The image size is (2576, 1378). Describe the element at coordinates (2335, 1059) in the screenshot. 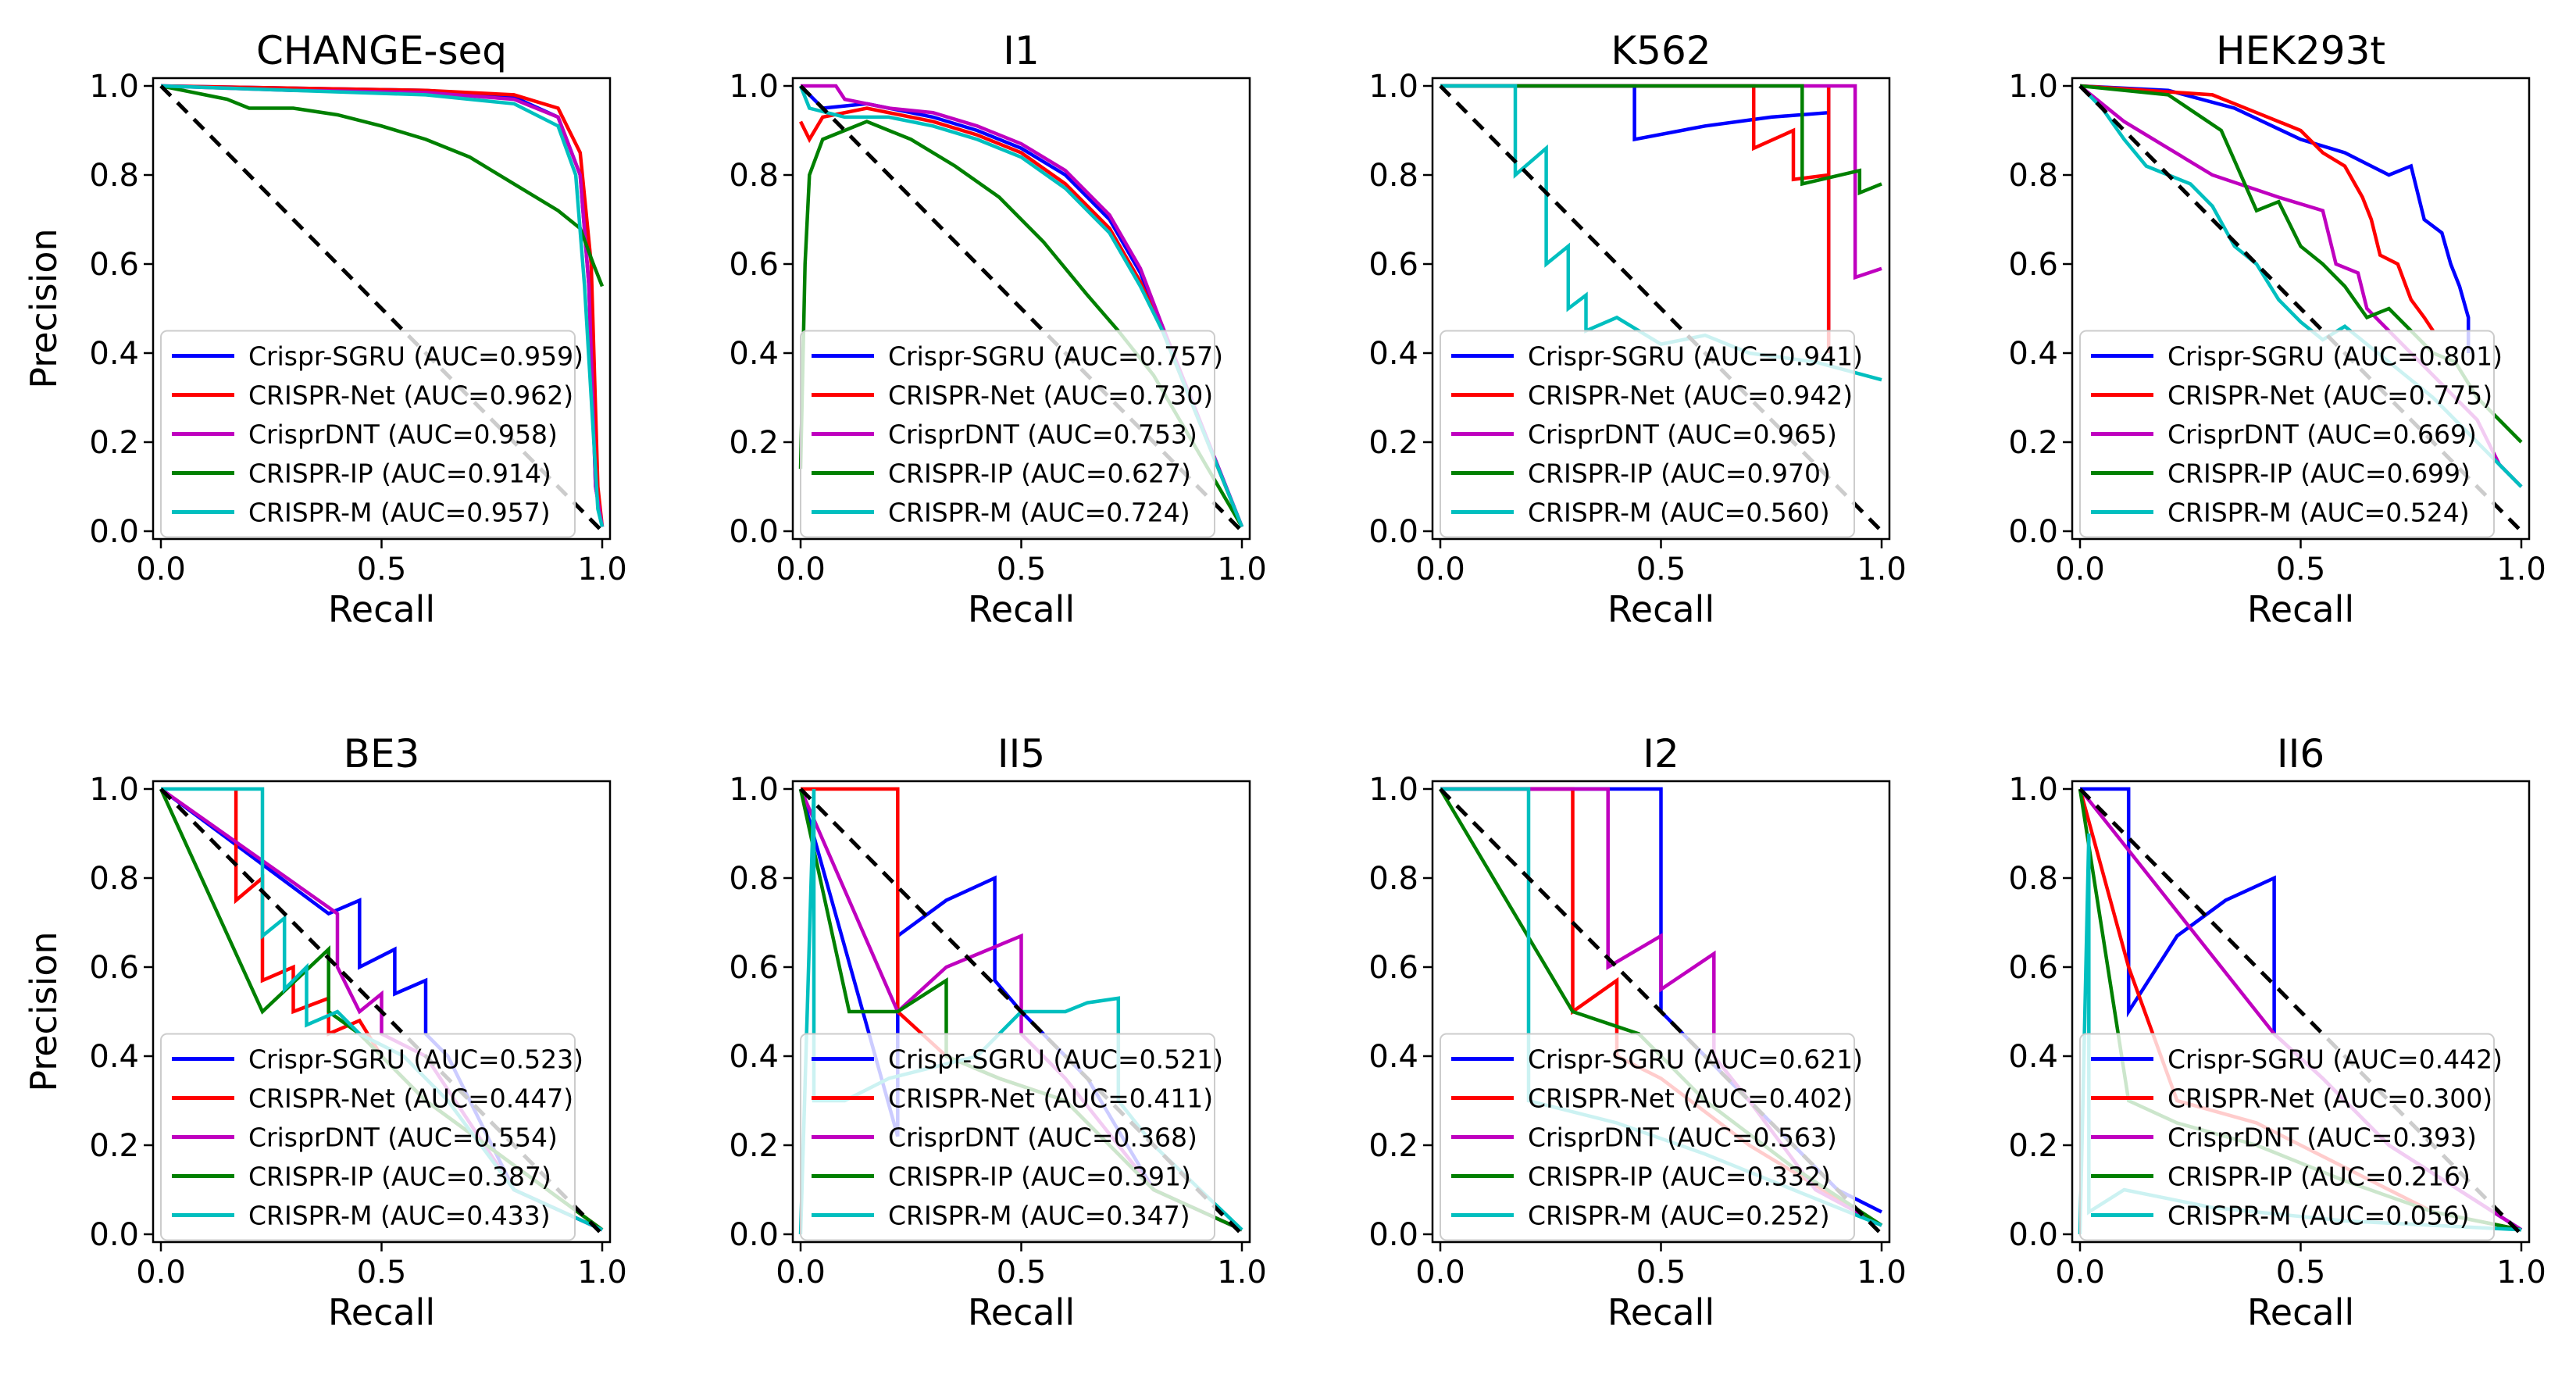

I see `legend-entry: Crispr-SGRU (AUC=0.442)` at that location.